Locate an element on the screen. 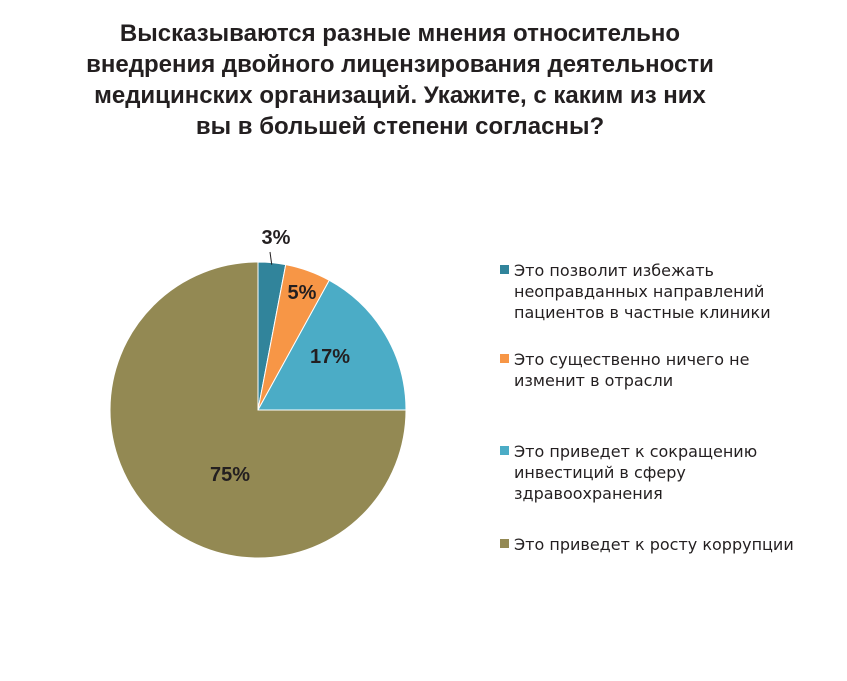 The height and width of the screenshot is (681, 847). slice-percent-label: 17% is located at coordinates (330, 357).